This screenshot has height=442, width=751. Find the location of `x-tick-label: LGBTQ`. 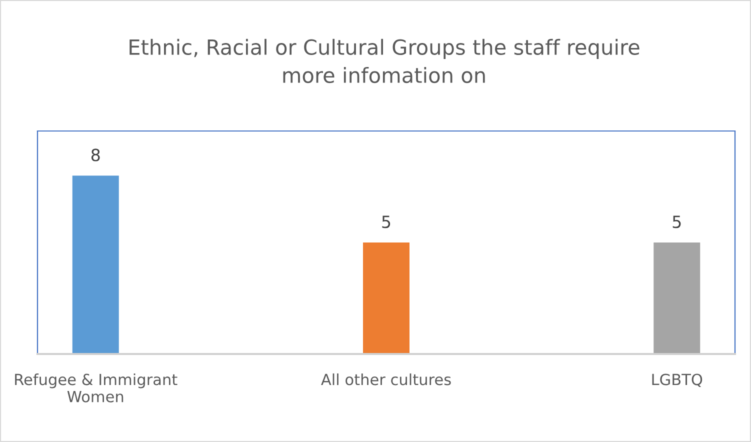

x-tick-label: LGBTQ is located at coordinates (677, 381).